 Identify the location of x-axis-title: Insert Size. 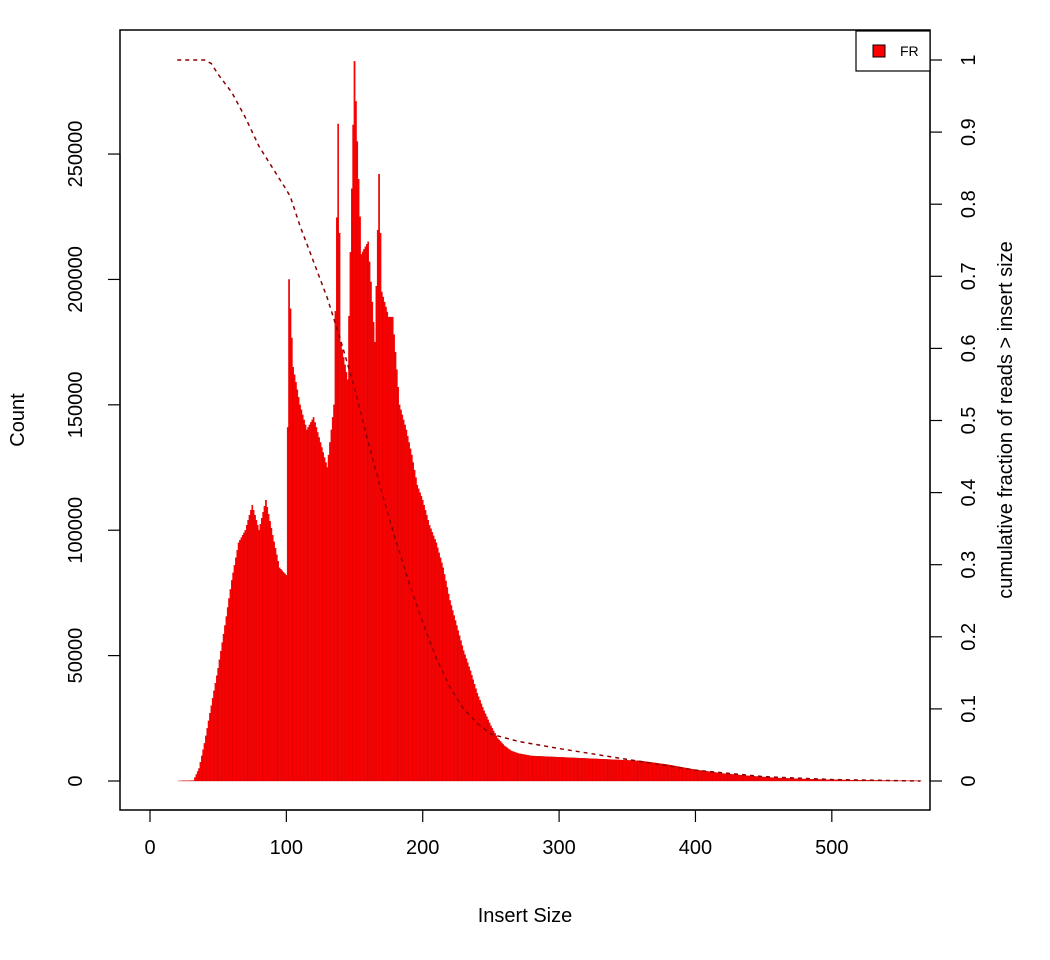
(525, 916).